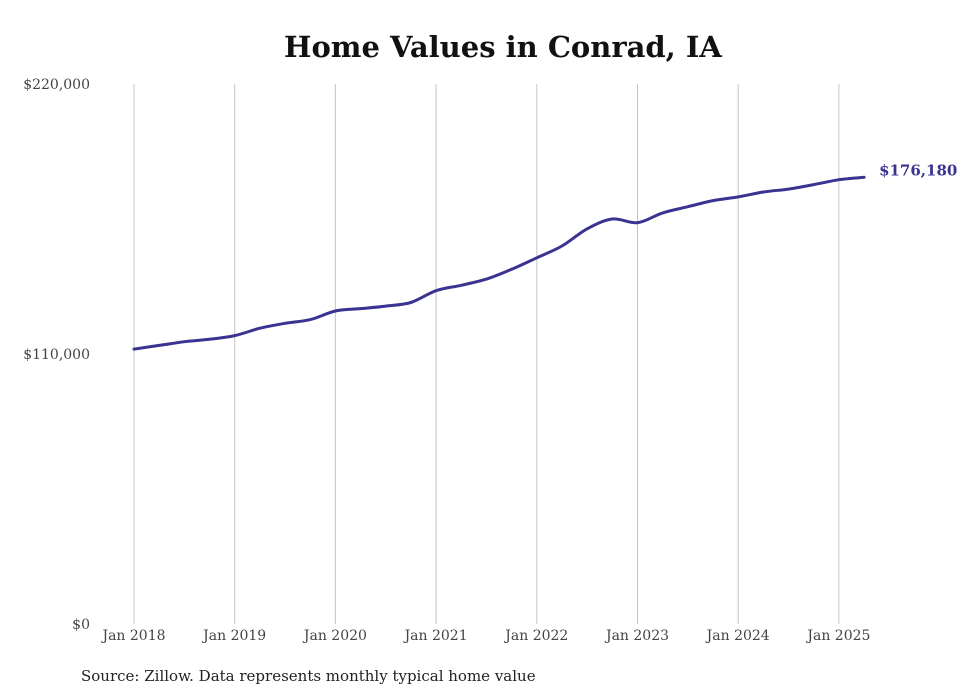 This screenshot has width=980, height=699. I want to click on chart-title: Home Values in Conrad, IA, so click(503, 47).